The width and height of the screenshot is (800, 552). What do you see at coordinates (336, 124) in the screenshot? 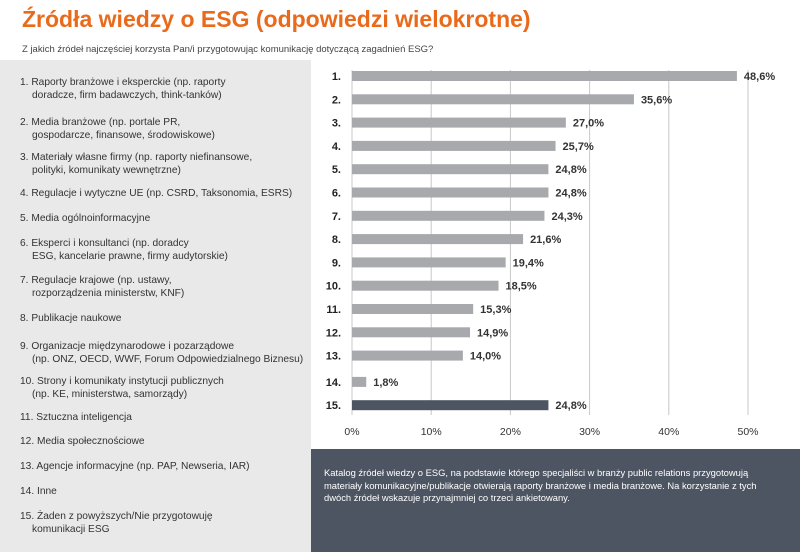
I see `category-label: 3.` at bounding box center [336, 124].